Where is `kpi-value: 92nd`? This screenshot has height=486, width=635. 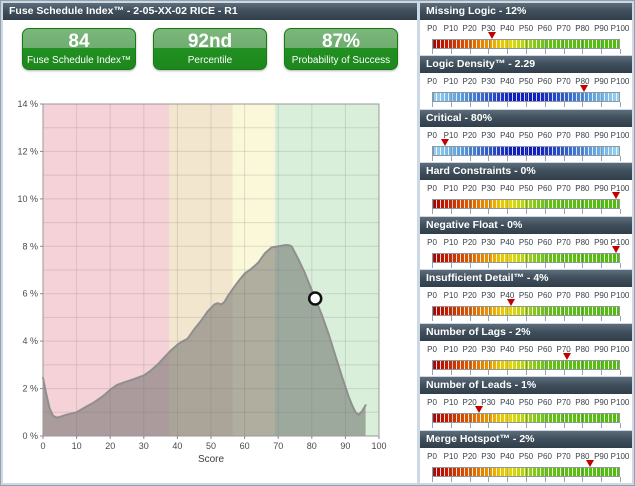 kpi-value: 92nd is located at coordinates (210, 41).